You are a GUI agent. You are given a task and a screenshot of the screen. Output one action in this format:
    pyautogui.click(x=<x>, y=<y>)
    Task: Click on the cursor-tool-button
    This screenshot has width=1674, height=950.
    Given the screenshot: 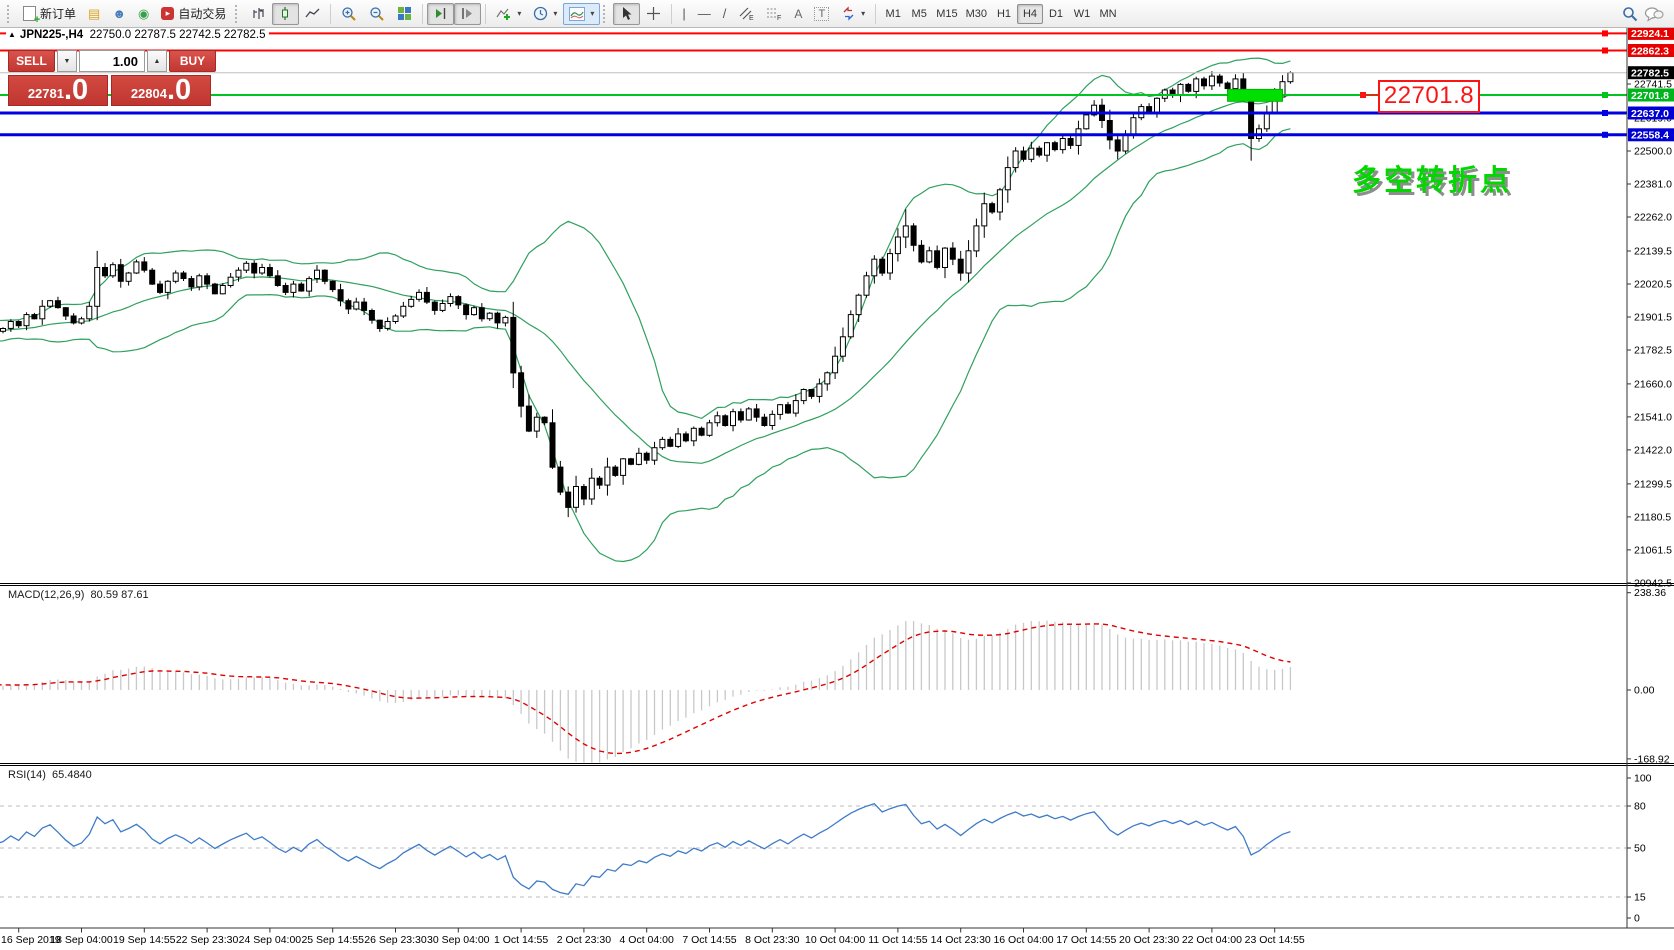 What is the action you would take?
    pyautogui.click(x=627, y=13)
    